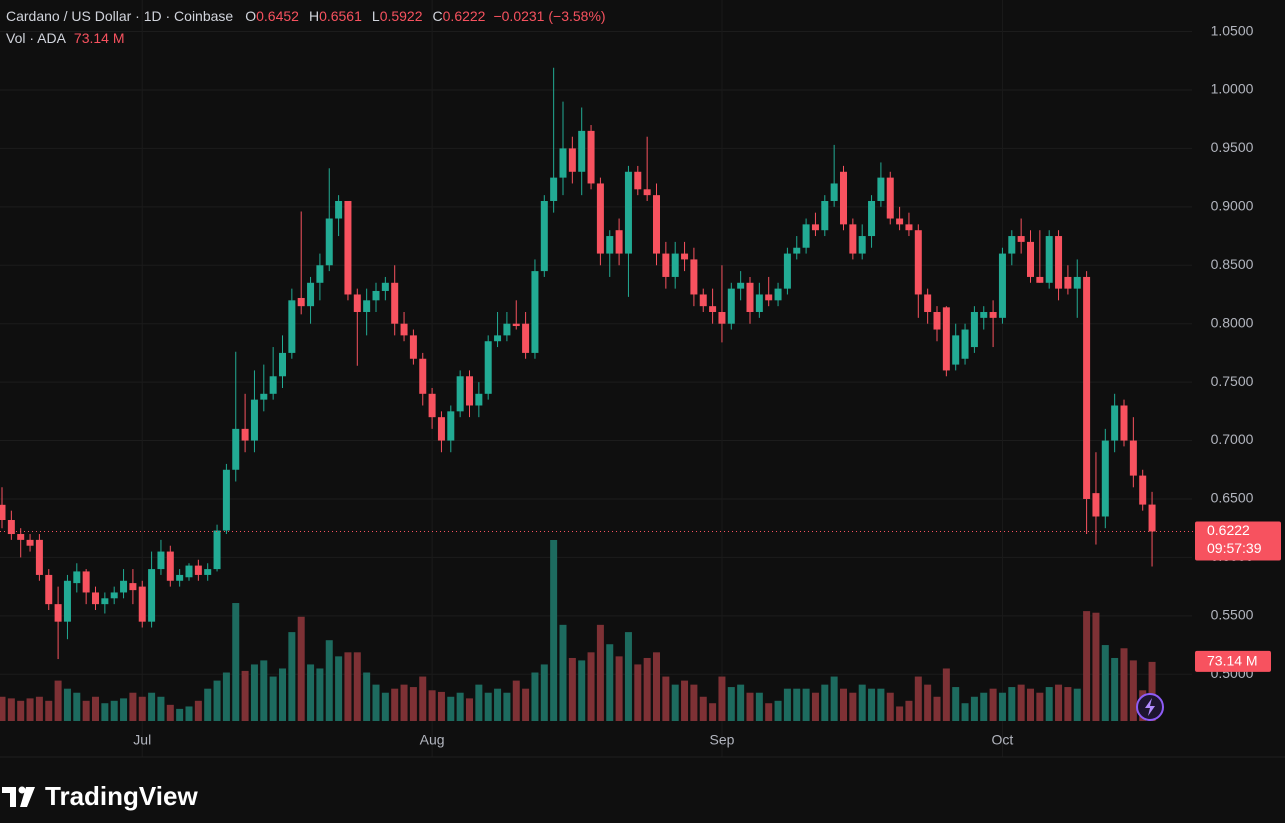 The height and width of the screenshot is (823, 1285). What do you see at coordinates (1232, 30) in the screenshot?
I see `y-tick-label: 1.0500` at bounding box center [1232, 30].